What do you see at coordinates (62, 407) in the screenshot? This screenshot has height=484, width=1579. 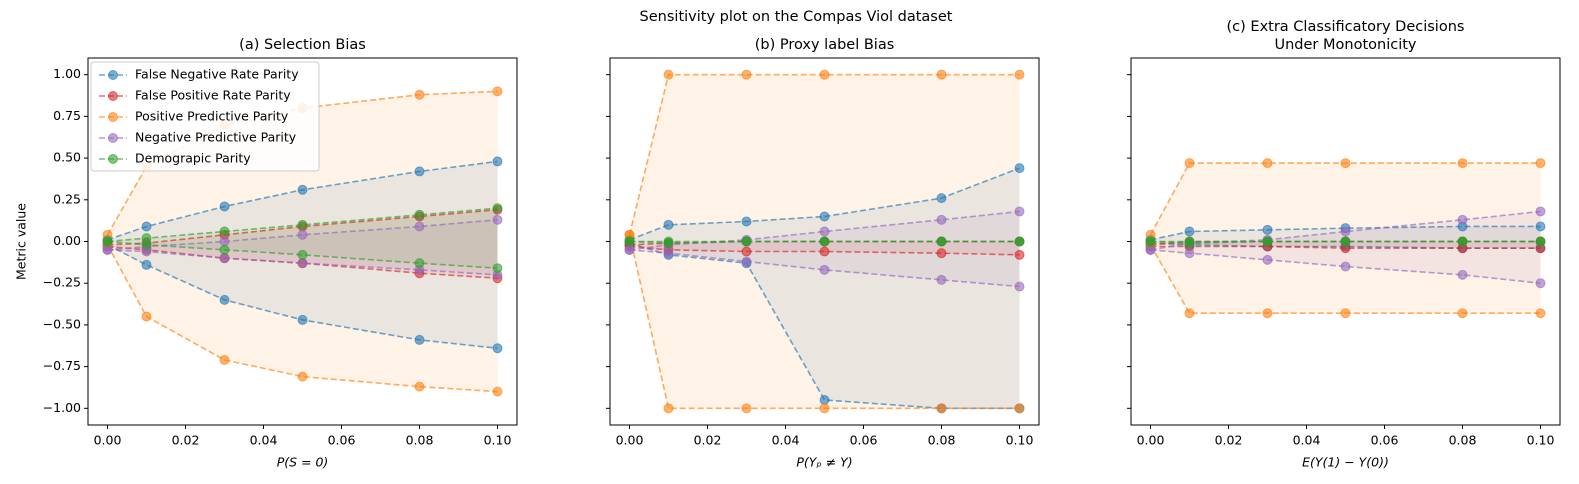 I see `y-tick-label: −1.00` at bounding box center [62, 407].